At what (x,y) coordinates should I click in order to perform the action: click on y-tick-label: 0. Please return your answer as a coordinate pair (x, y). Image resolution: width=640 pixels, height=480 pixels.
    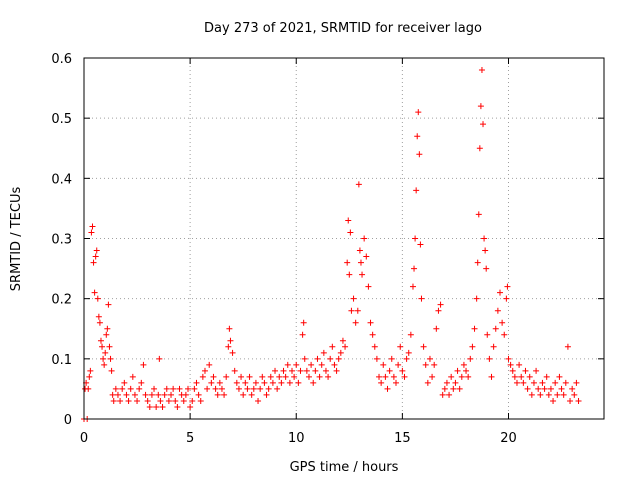
    Looking at the image, I should click on (68, 420).